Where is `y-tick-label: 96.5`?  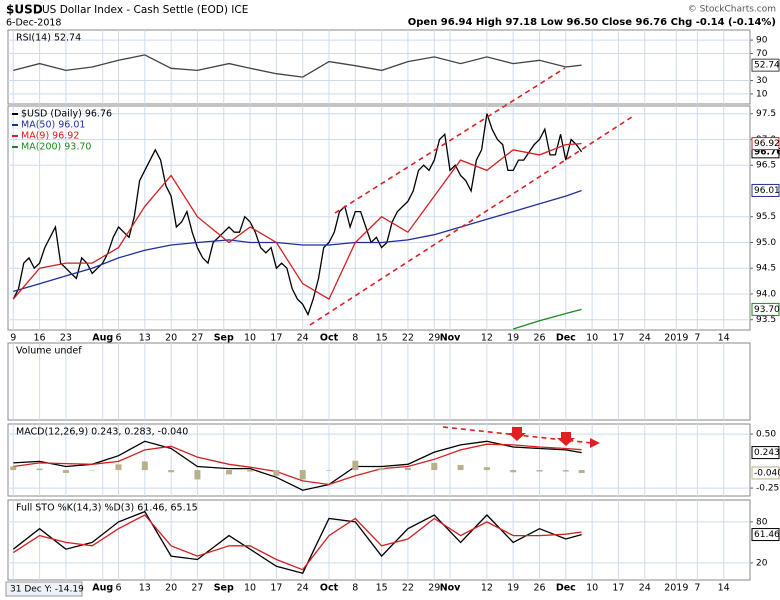 y-tick-label: 96.5 is located at coordinates (766, 166).